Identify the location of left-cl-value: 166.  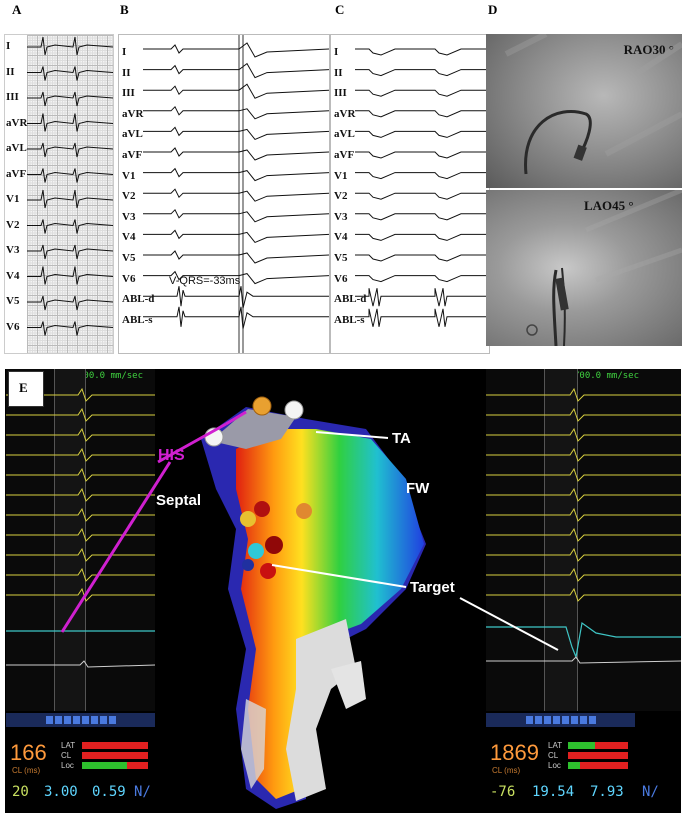
(28, 752).